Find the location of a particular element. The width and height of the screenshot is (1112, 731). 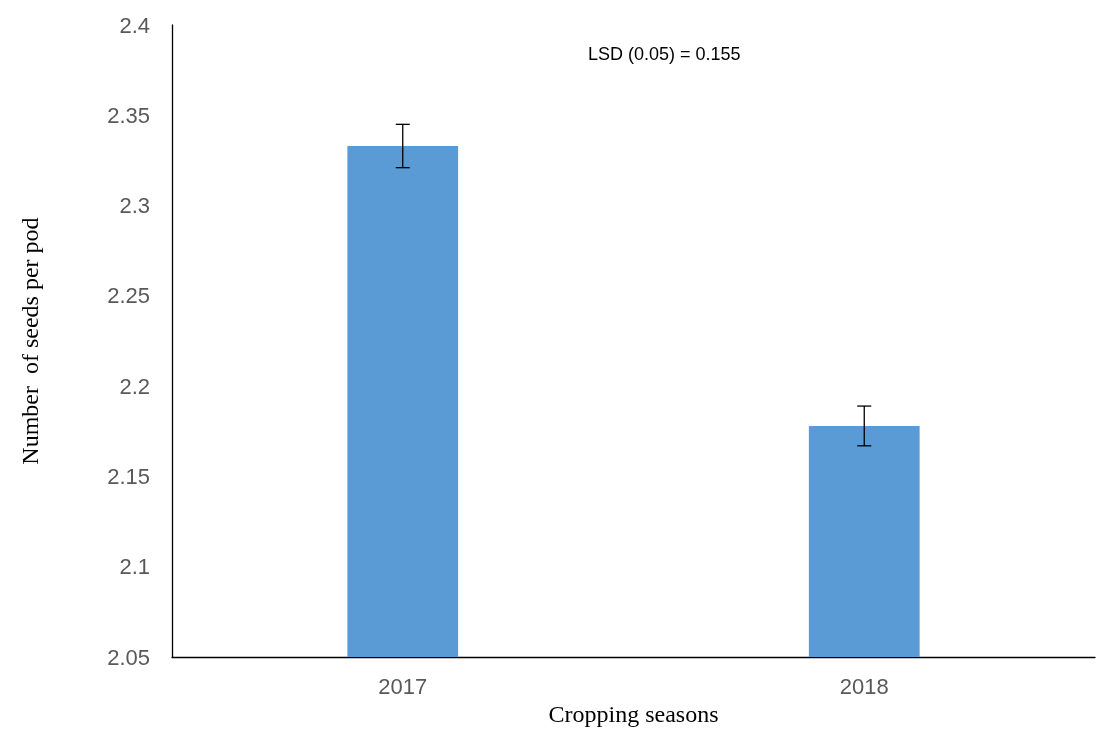

y-tick-label: 2.25 is located at coordinates (128, 296).